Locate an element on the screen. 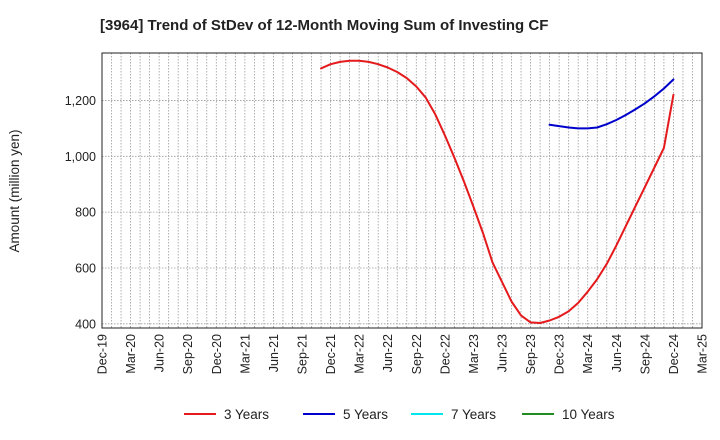 This screenshot has width=720, height=440. series-line-5-years is located at coordinates (611, 104).